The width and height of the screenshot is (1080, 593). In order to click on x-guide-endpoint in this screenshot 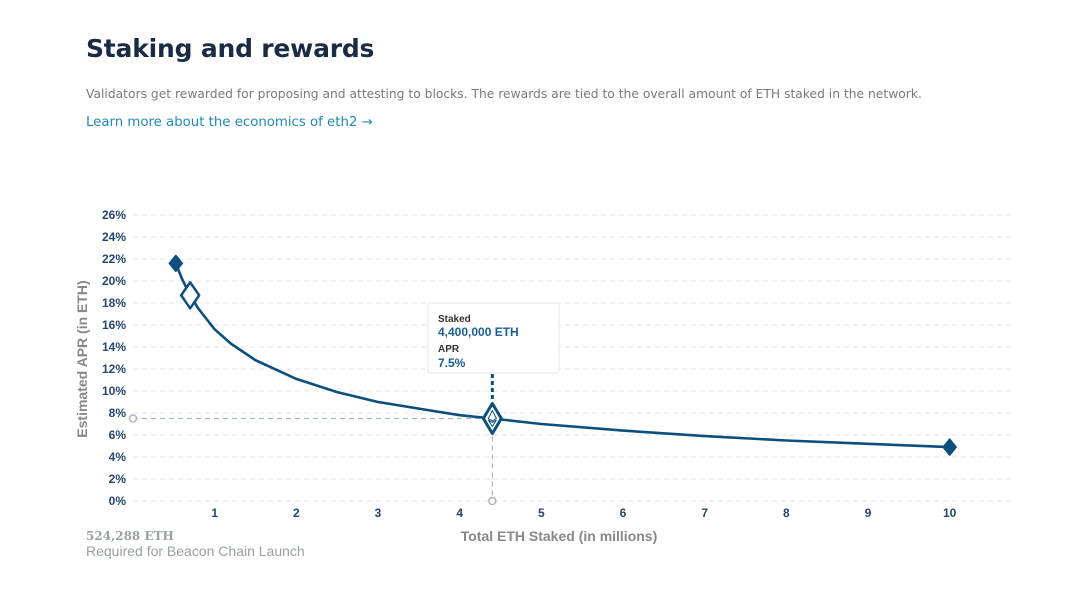, I will do `click(492, 501)`.